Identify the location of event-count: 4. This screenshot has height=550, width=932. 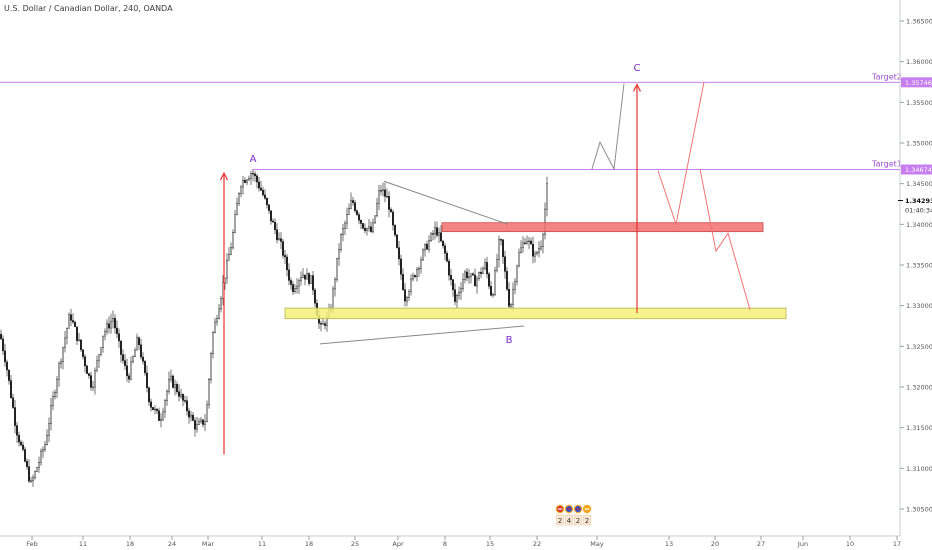
(569, 521).